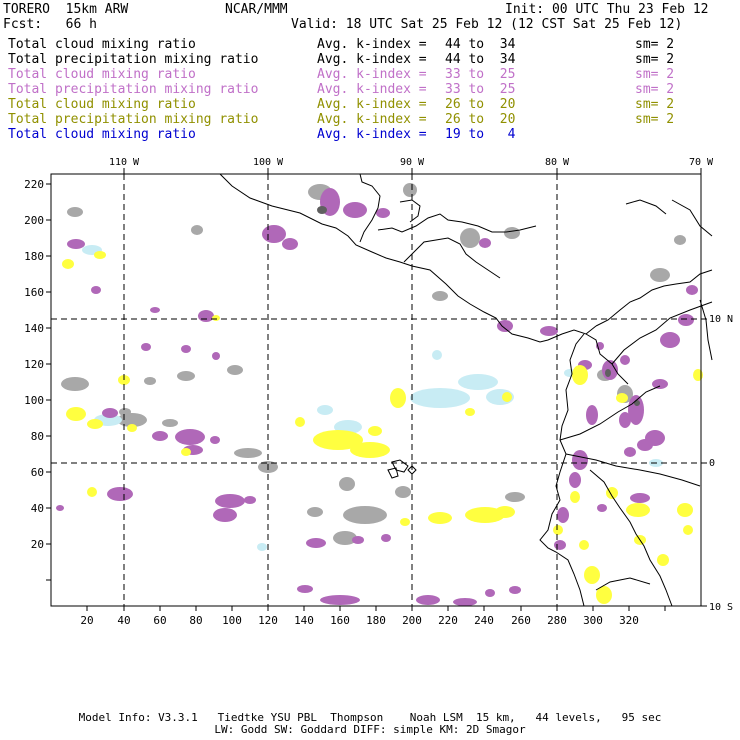  What do you see at coordinates (232, 620) in the screenshot?
I see `x-tick-label: 100` at bounding box center [232, 620].